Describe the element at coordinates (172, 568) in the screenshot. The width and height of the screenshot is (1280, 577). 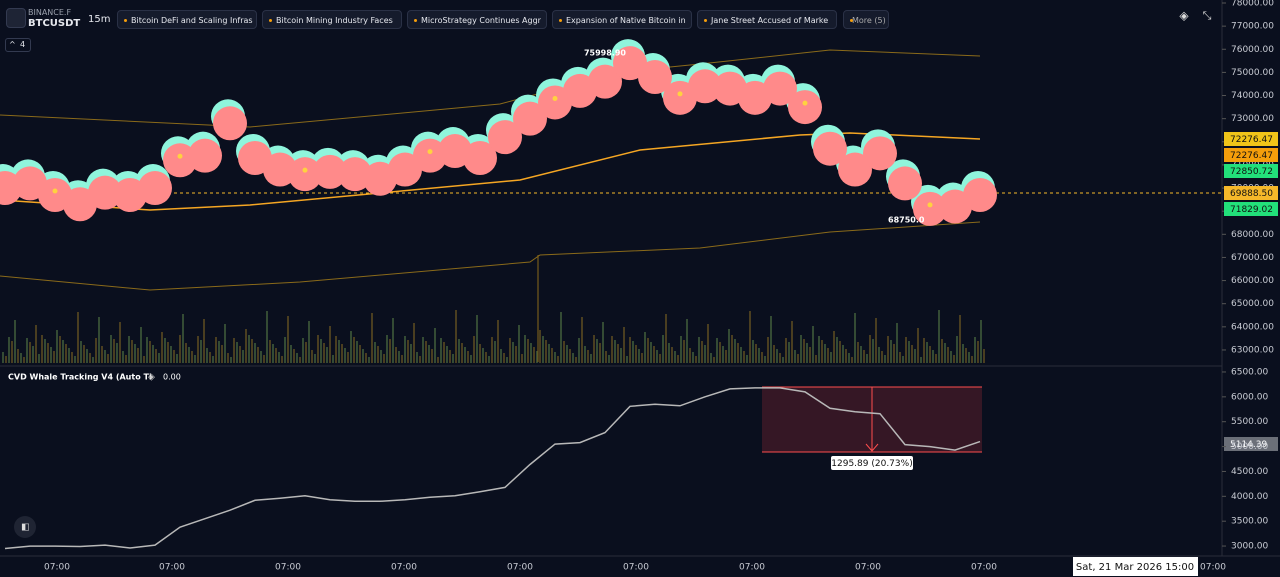
I see `x-tick-label: 07:00` at that location.